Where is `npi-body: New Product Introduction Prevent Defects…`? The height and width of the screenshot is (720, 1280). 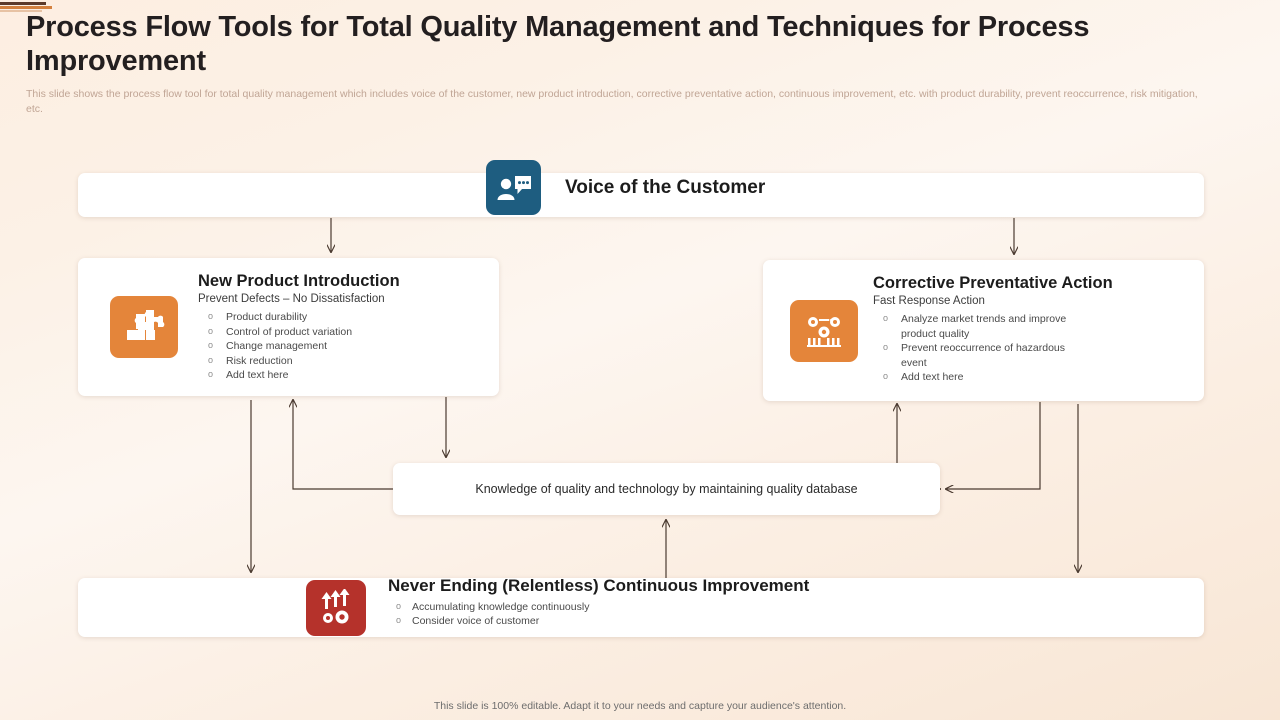 npi-body: New Product Introduction Prevent Defects… is located at coordinates (288, 327).